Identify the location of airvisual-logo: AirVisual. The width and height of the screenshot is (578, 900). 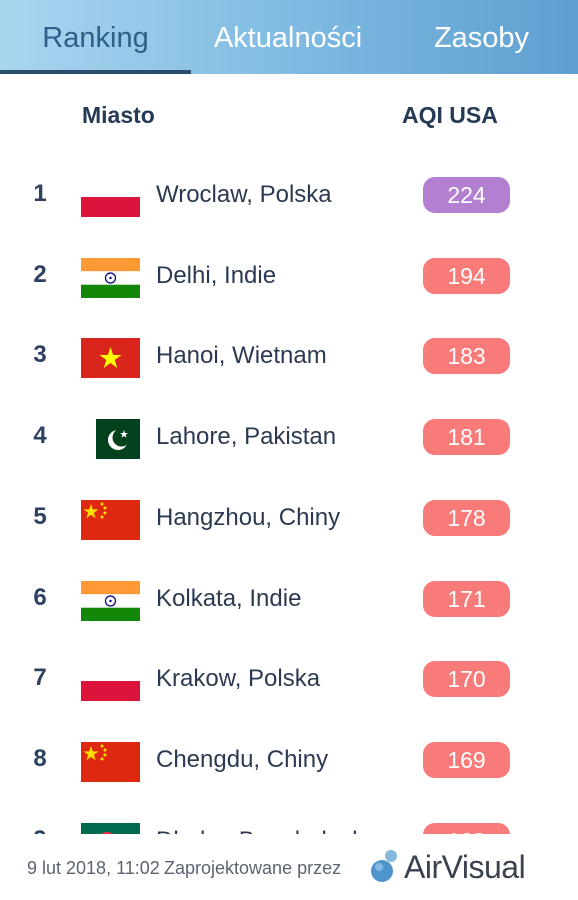
(460, 869).